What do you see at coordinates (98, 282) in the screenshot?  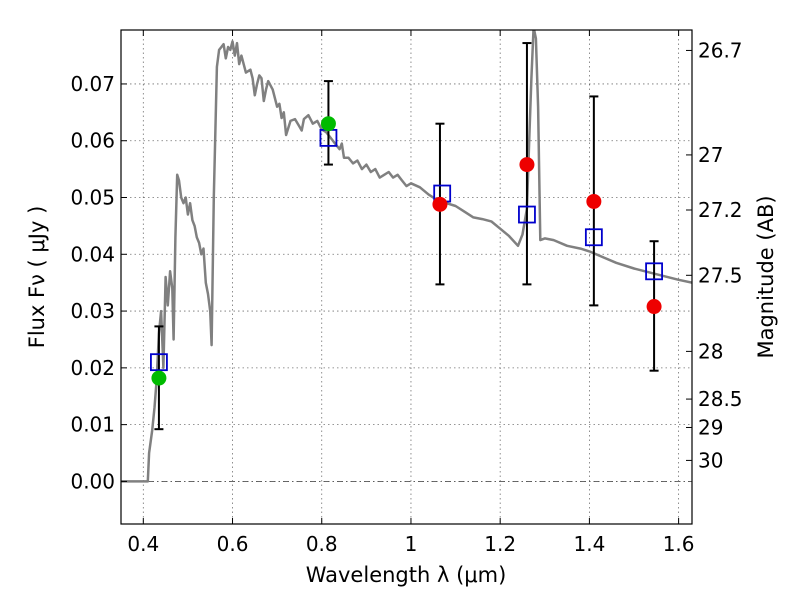 I see `y-axis-ticks: 0.00 0.01 0.02 0.03 0.04 0.05 0.06 0.07` at bounding box center [98, 282].